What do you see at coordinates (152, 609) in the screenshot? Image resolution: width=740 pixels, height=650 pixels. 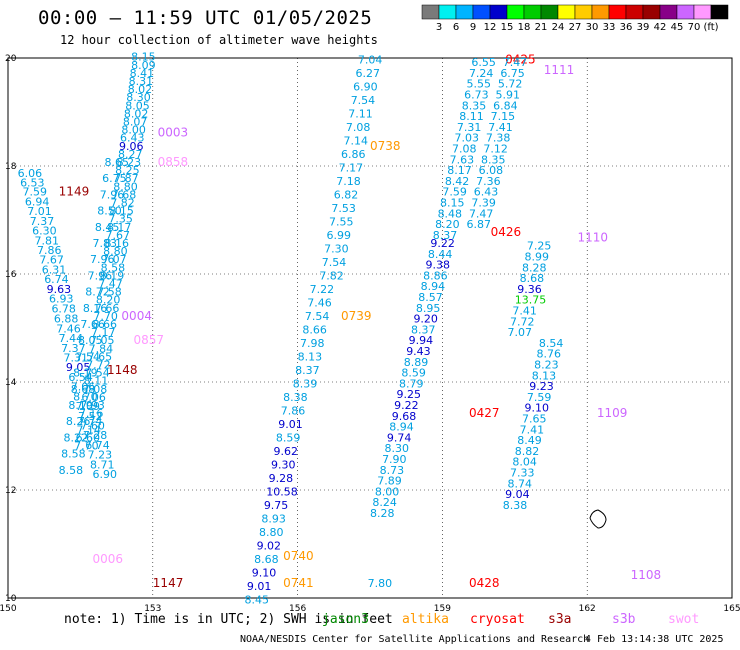 I see `x-tick-label: 153` at bounding box center [152, 609].